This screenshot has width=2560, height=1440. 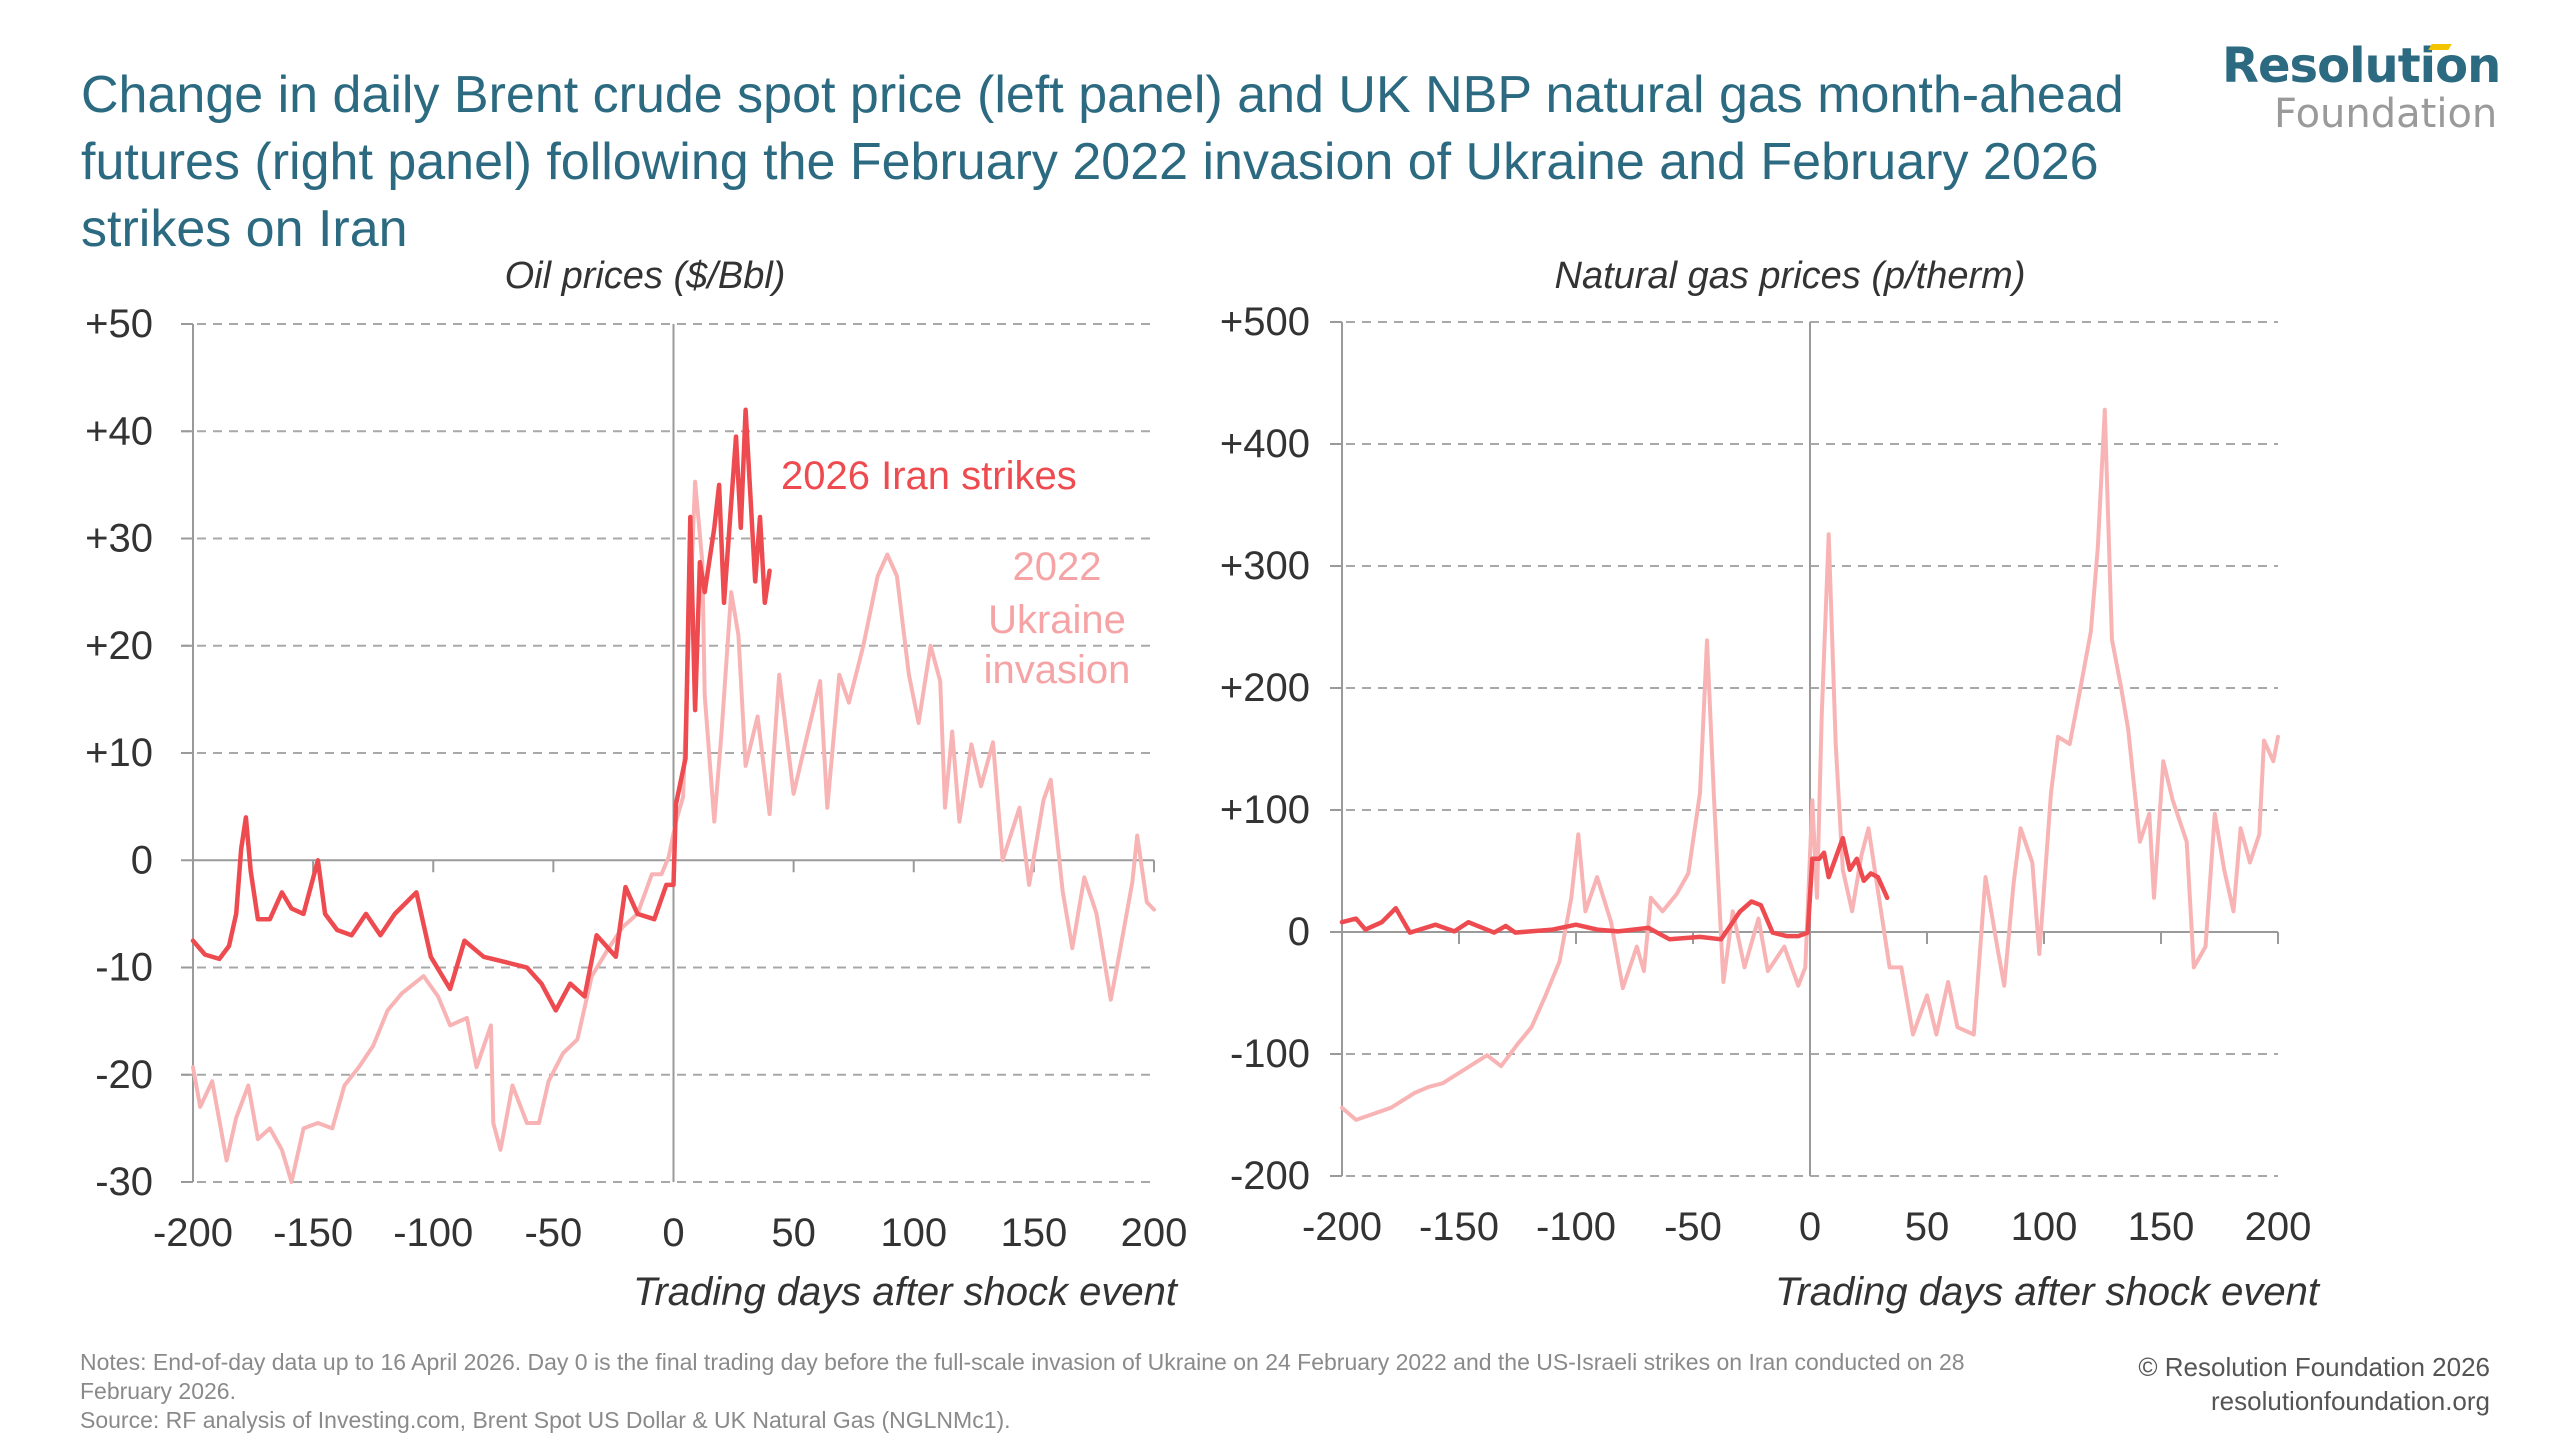 I want to click on oil-panel-title: Oil prices ($/Bbl), so click(x=645, y=276).